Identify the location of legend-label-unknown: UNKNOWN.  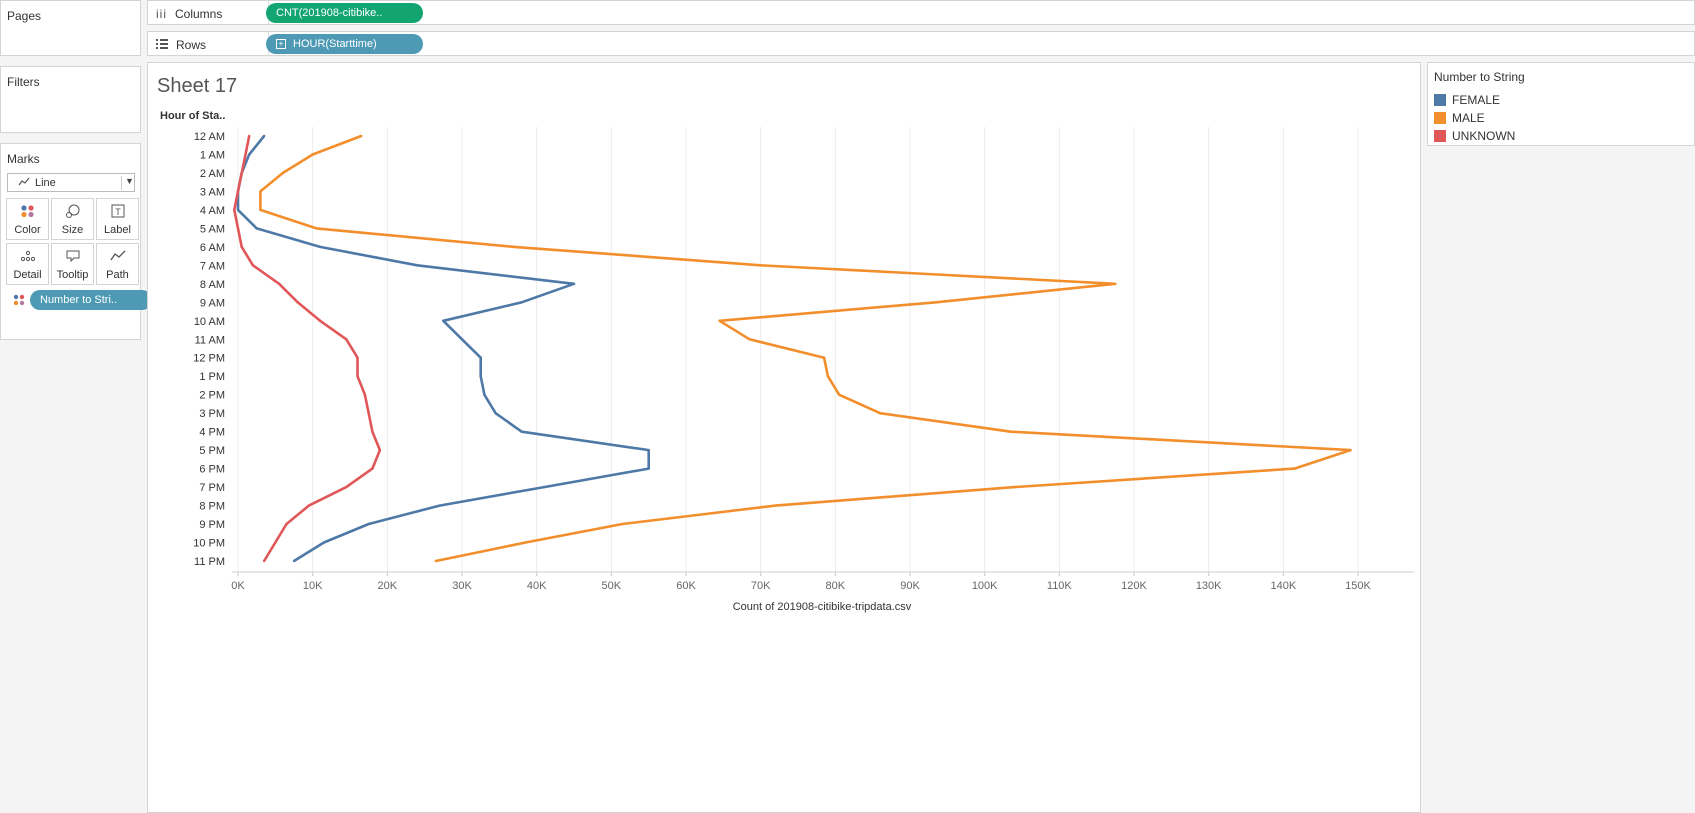
(1484, 136).